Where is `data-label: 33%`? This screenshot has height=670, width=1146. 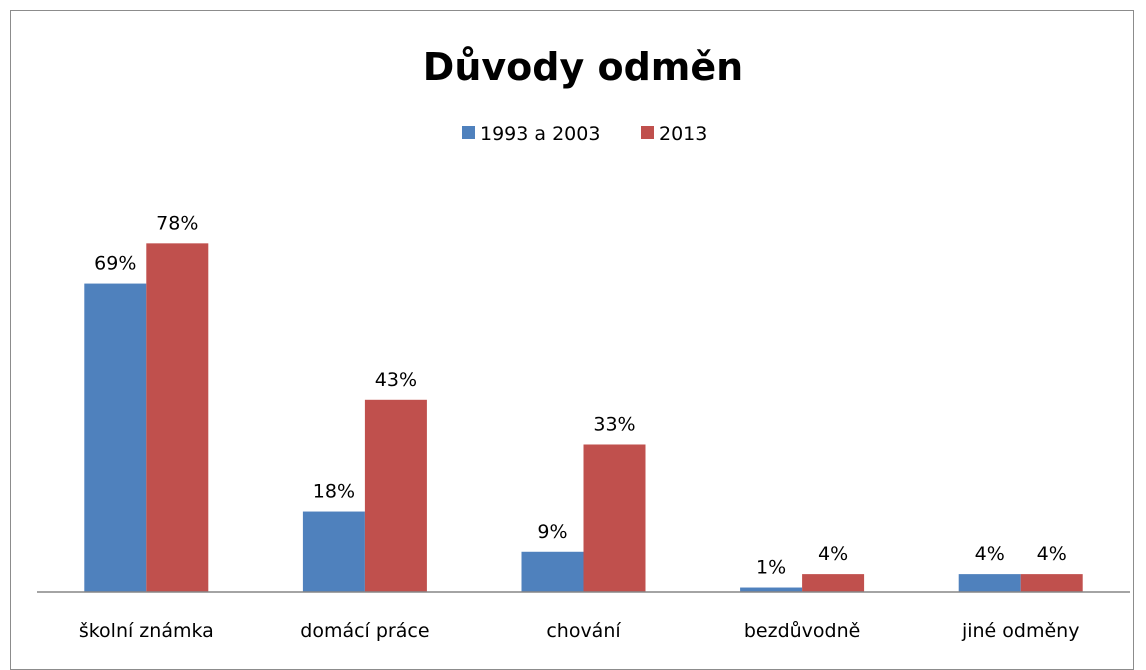 data-label: 33% is located at coordinates (614, 424).